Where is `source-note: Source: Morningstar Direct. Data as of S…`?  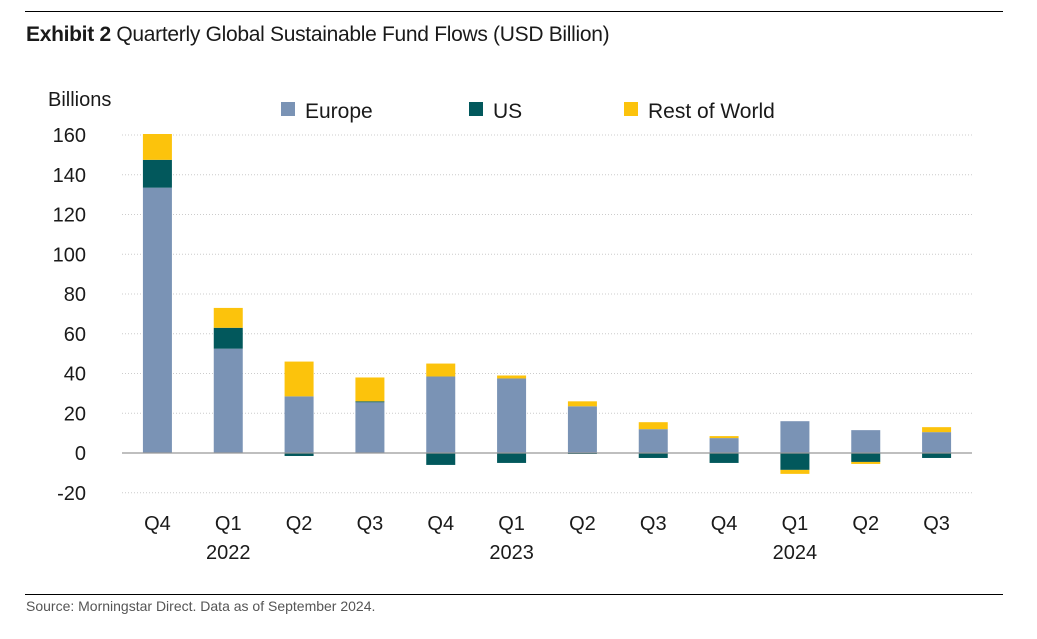
source-note: Source: Morningstar Direct. Data as of S… is located at coordinates (201, 606).